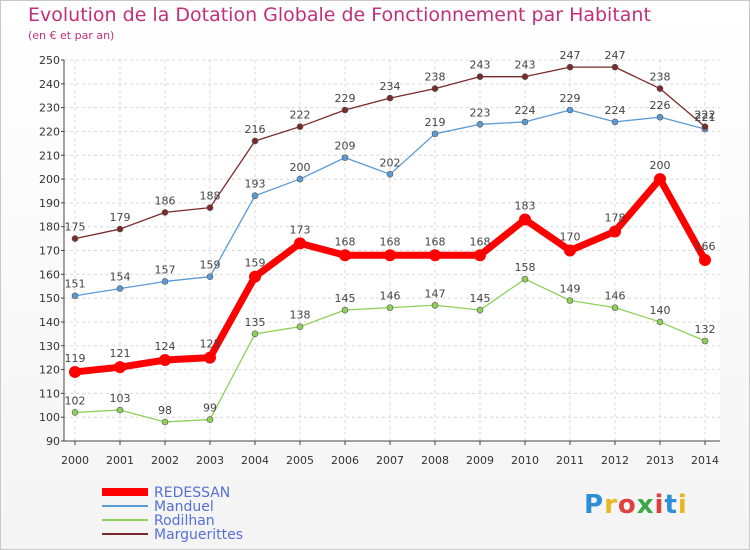  Describe the element at coordinates (300, 229) in the screenshot. I see `data-label-redessan: 173` at that location.